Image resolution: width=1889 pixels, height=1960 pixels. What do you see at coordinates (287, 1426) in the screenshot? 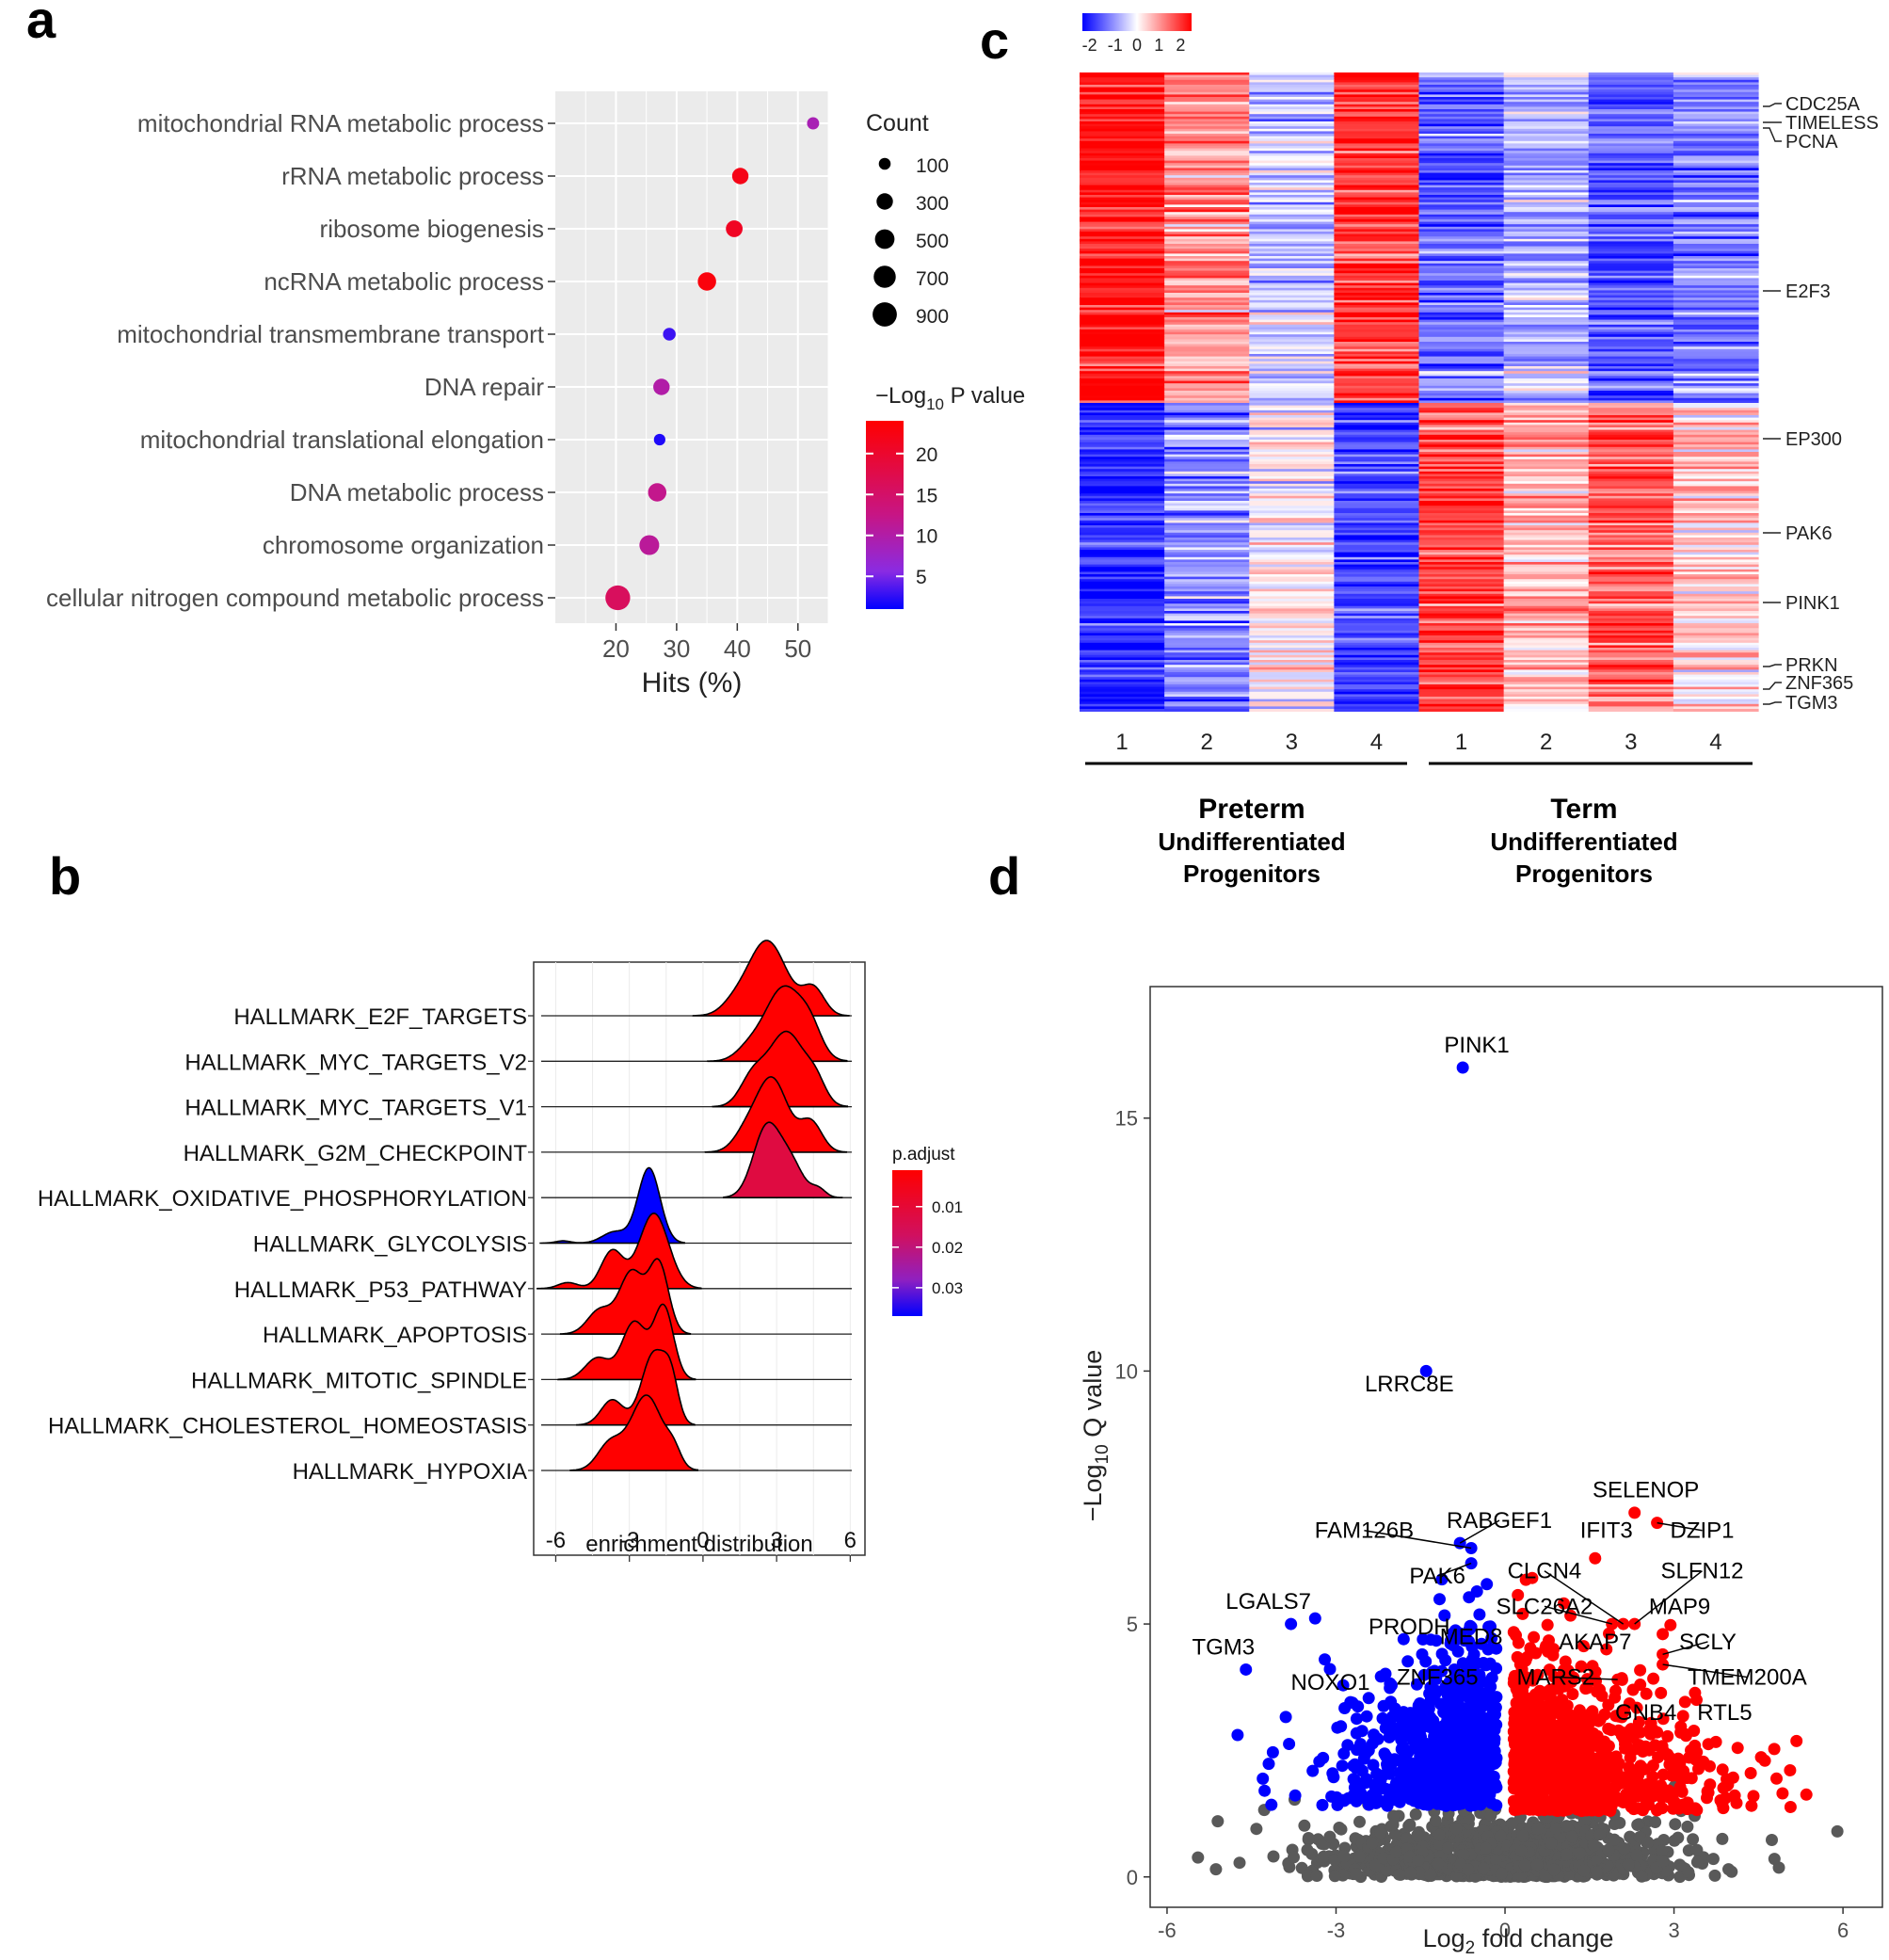
I see `panel-b-category-label: HALLMARK_CHOLESTEROL_HOMEOSTASIS` at bounding box center [287, 1426].